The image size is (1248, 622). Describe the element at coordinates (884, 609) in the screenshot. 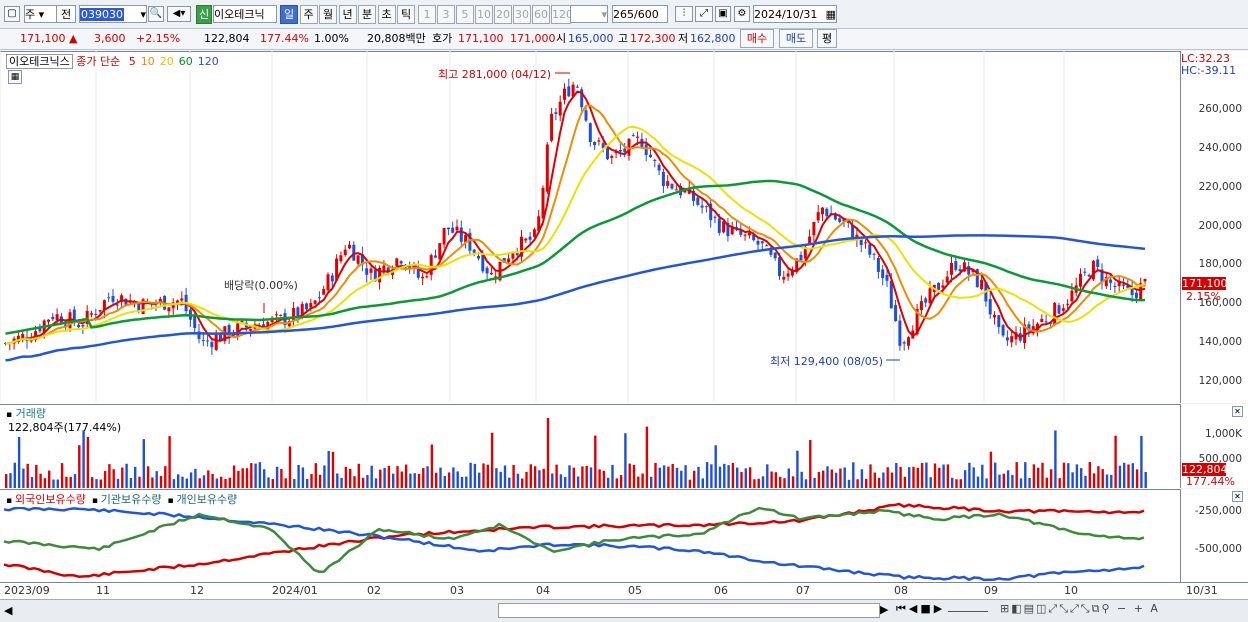

I see `scroll-right-icon: ▶` at that location.